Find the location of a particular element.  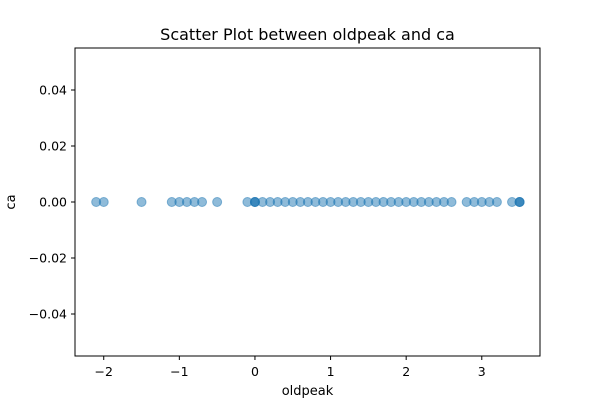

chart-title: Scatter Plot between oldpeak and ca is located at coordinates (307, 34).